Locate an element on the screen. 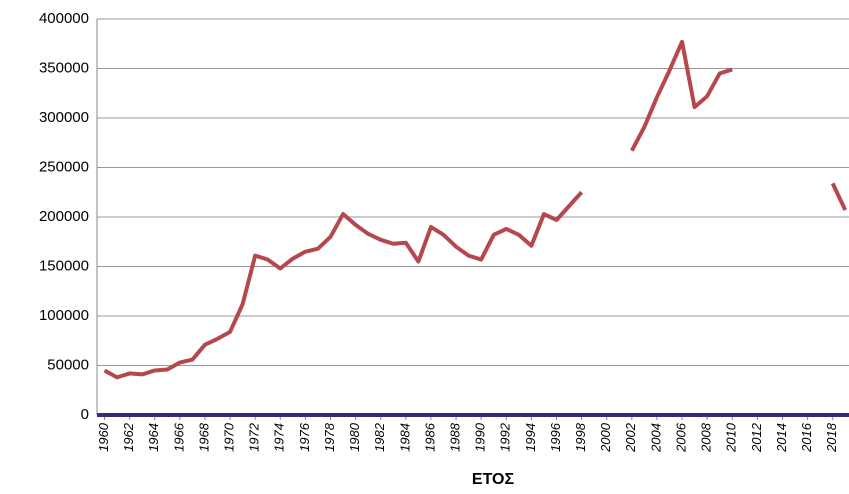 Image resolution: width=849 pixels, height=494 pixels. x-tick-label: 2006 is located at coordinates (680, 437).